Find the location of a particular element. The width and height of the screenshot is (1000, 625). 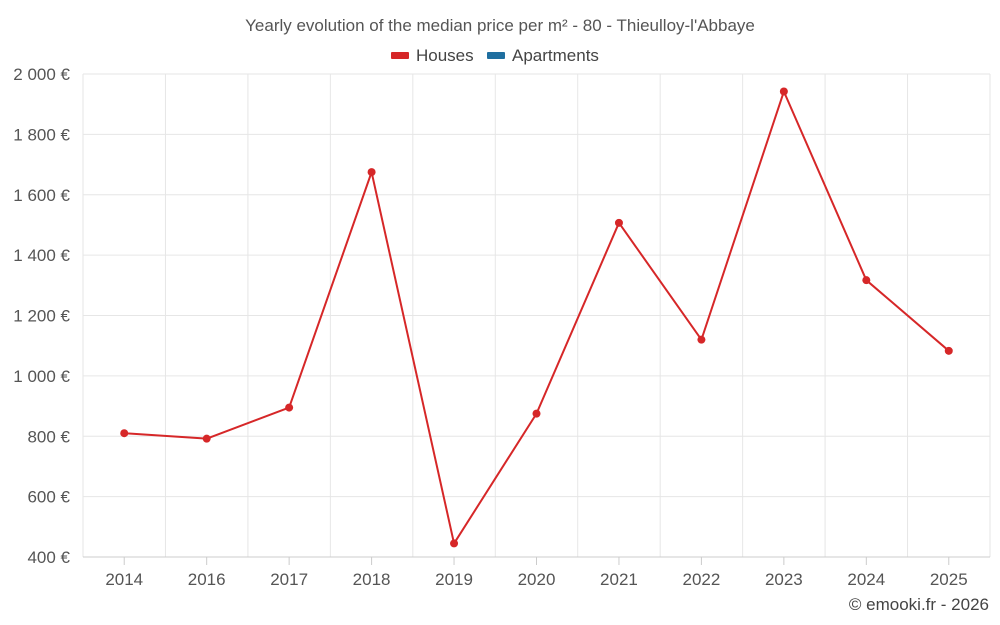

legend-label-houses: Houses is located at coordinates (445, 55).